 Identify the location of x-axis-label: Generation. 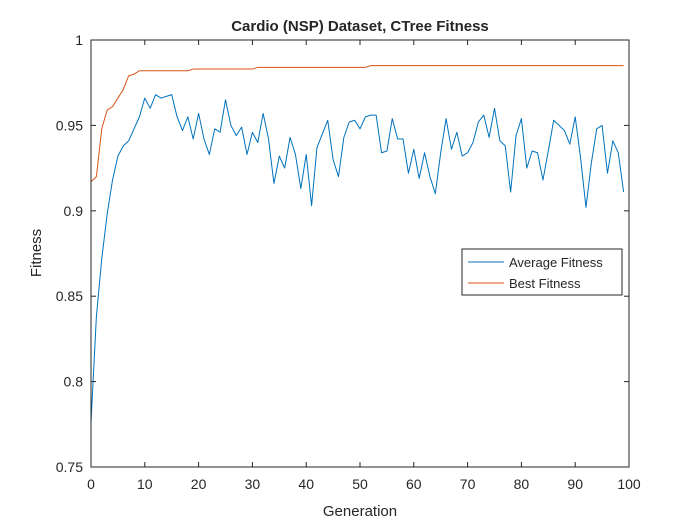
(360, 511).